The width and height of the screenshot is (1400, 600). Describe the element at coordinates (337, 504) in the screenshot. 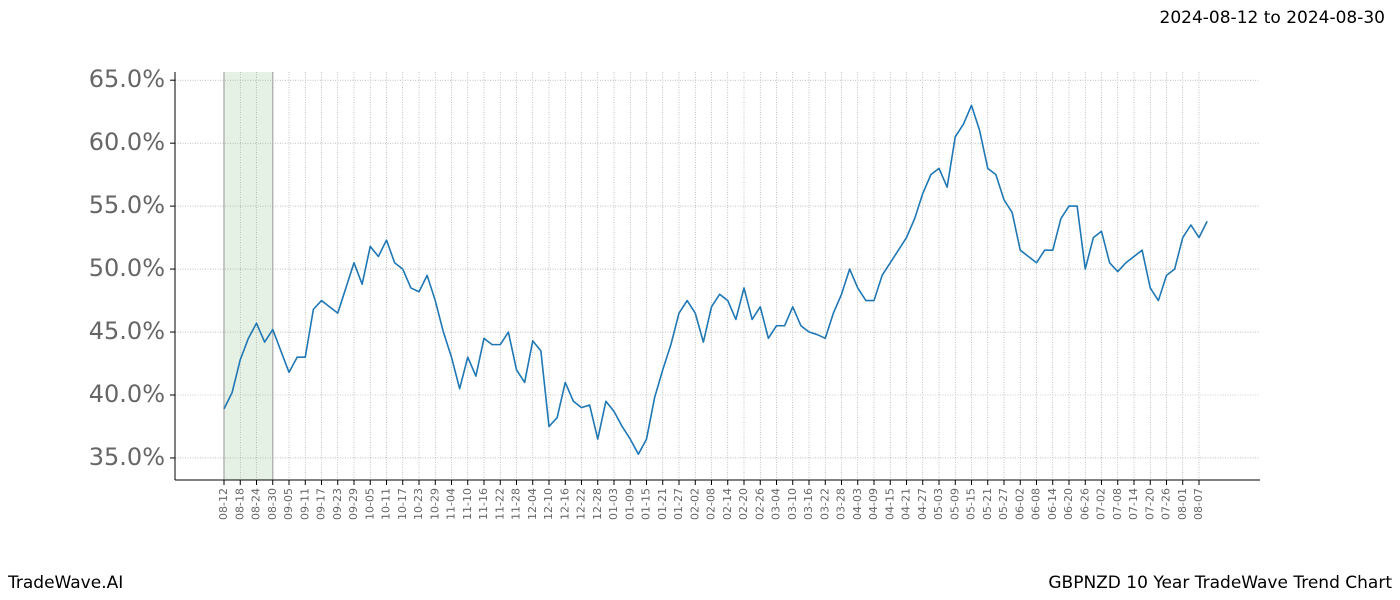

I see `x-tick-label: 09-23` at that location.